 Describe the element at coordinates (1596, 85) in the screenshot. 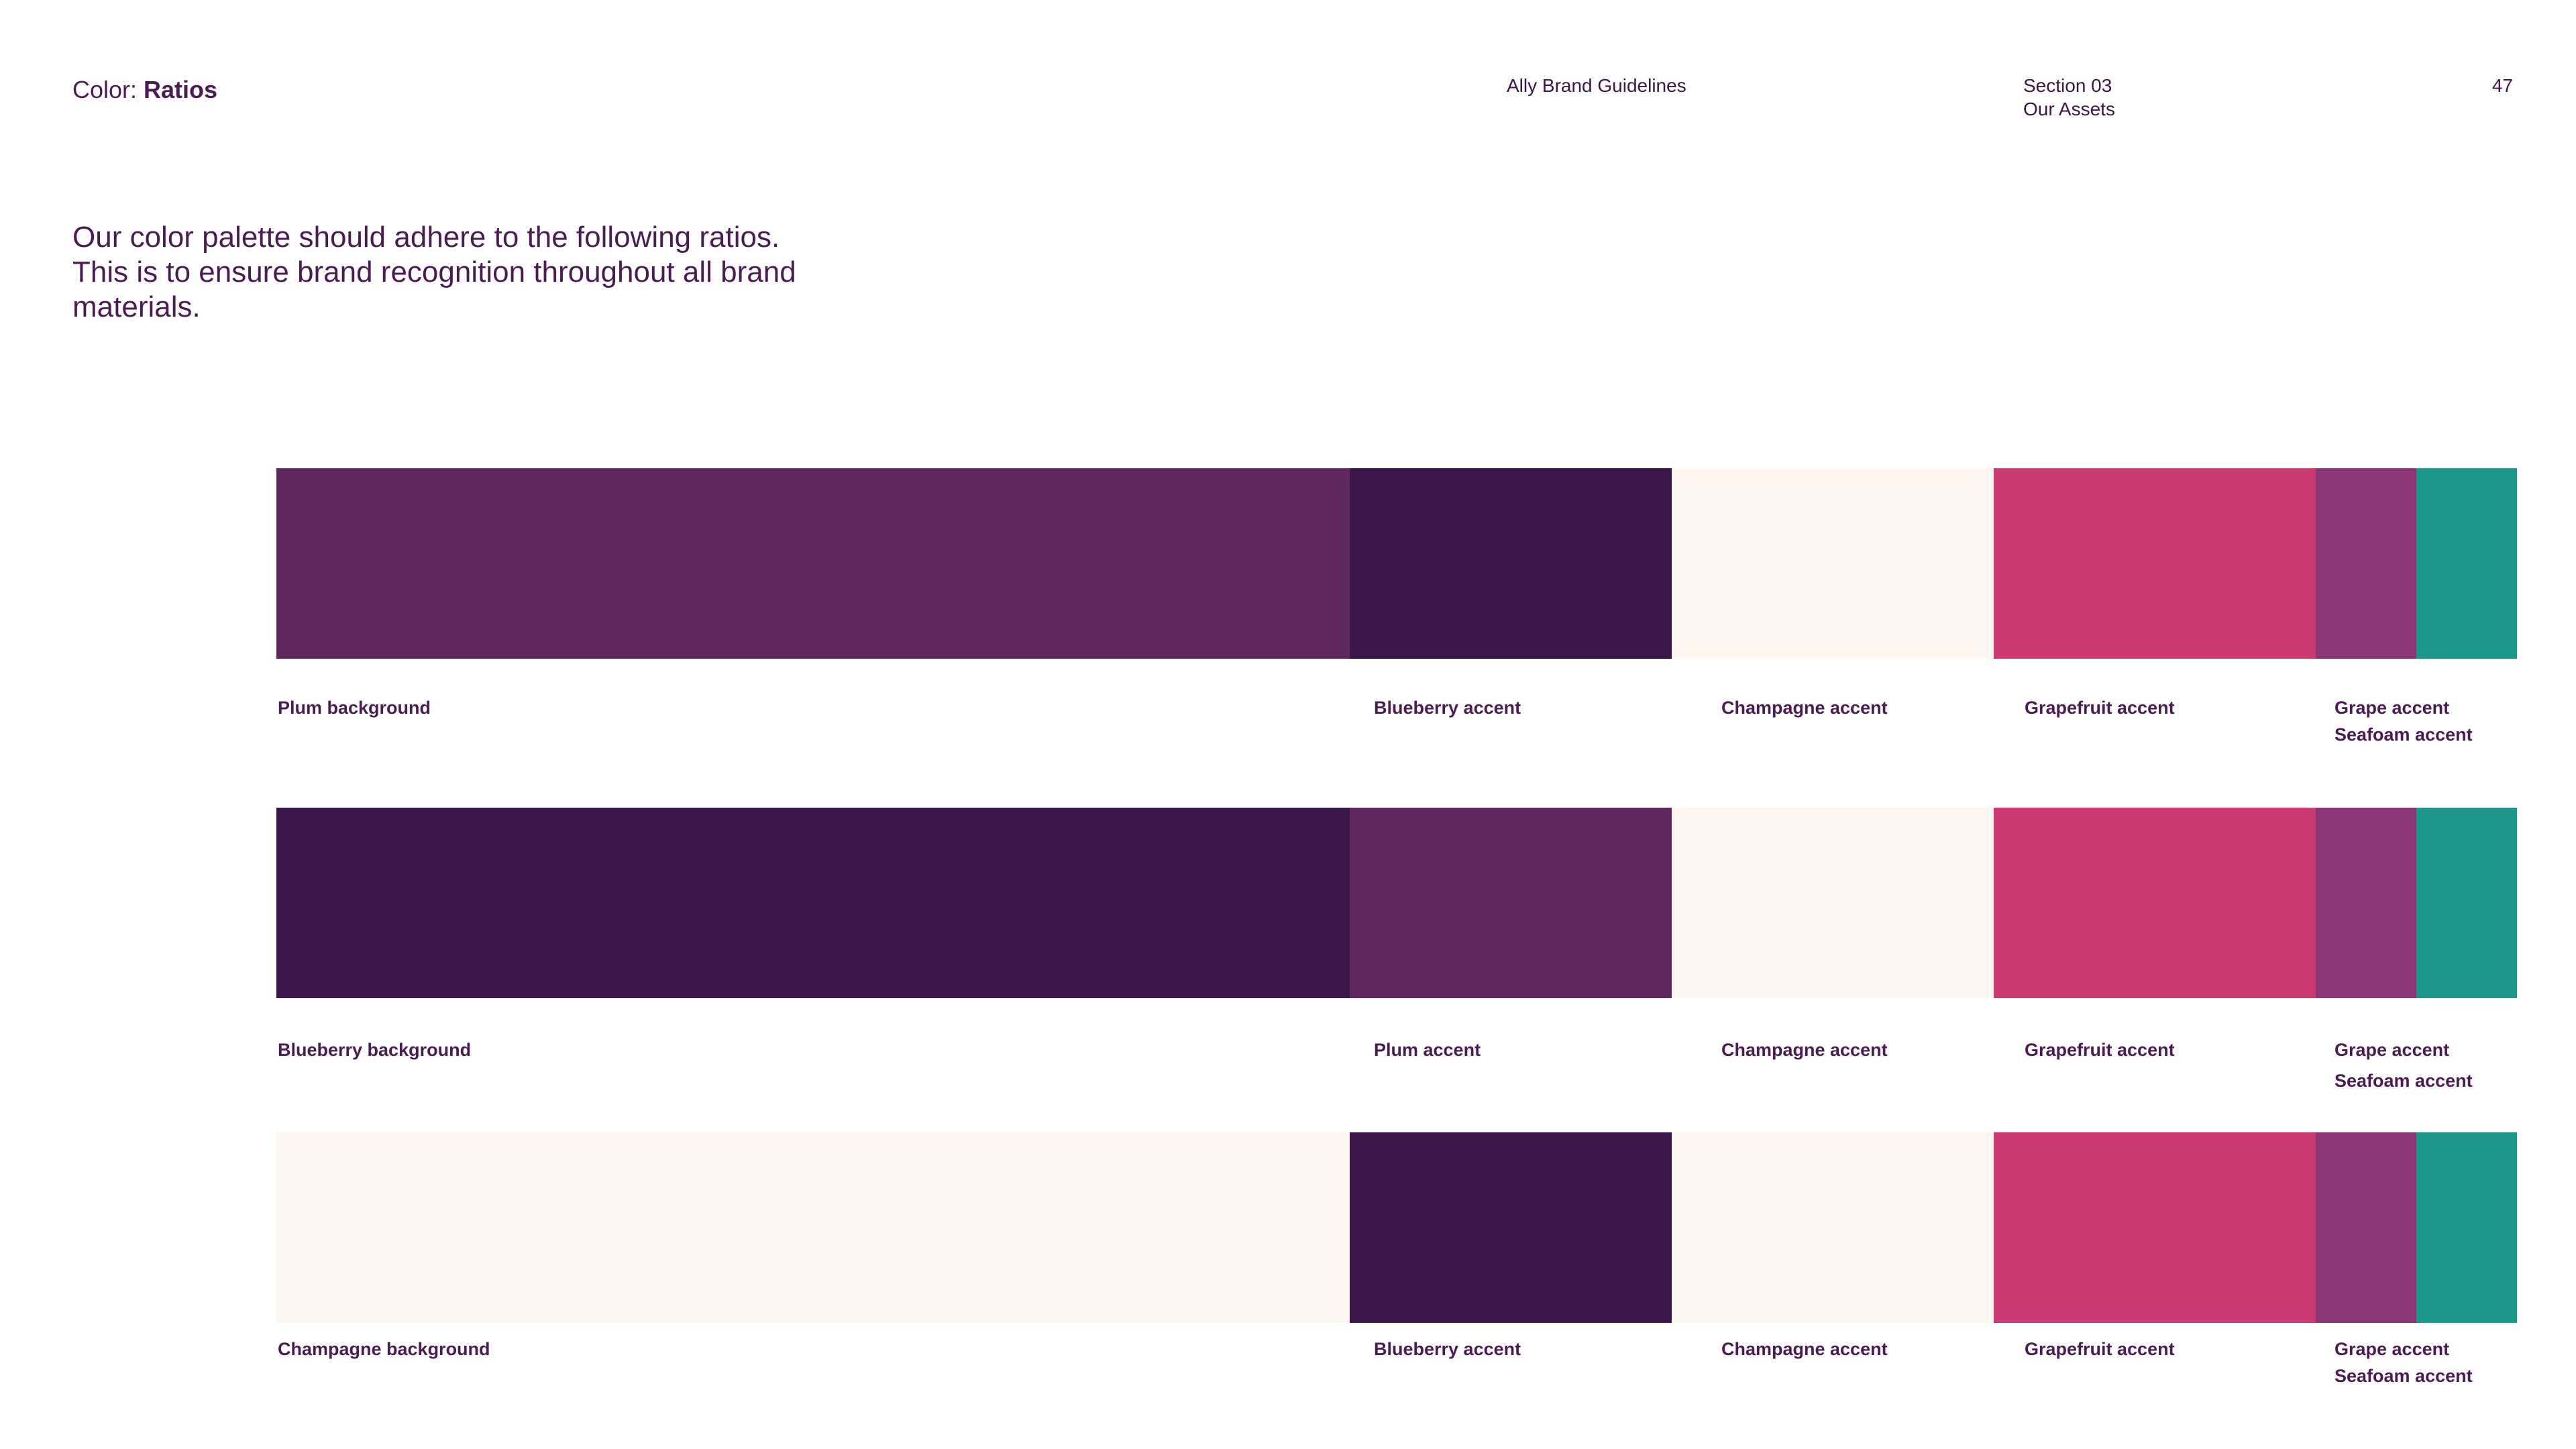

I see `brand-name: Ally Brand Guidelines` at that location.